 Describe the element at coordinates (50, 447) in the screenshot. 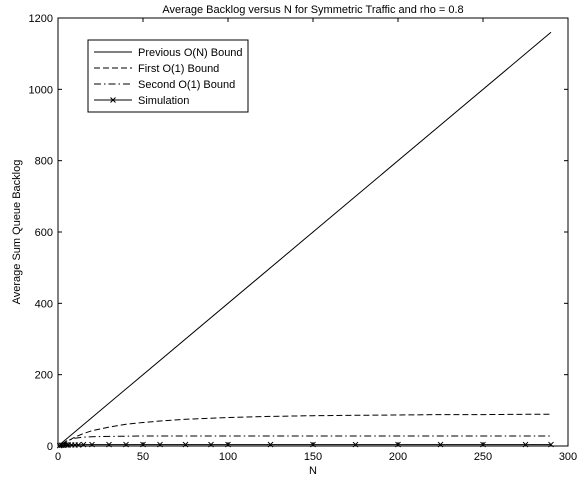

I see `y-tick-label: 0` at that location.